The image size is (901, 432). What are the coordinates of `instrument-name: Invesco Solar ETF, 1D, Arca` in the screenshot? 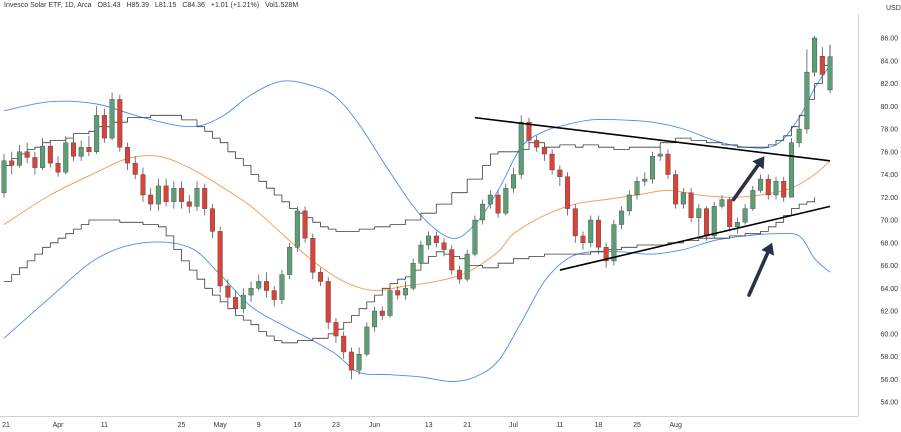 It's located at (48, 5).